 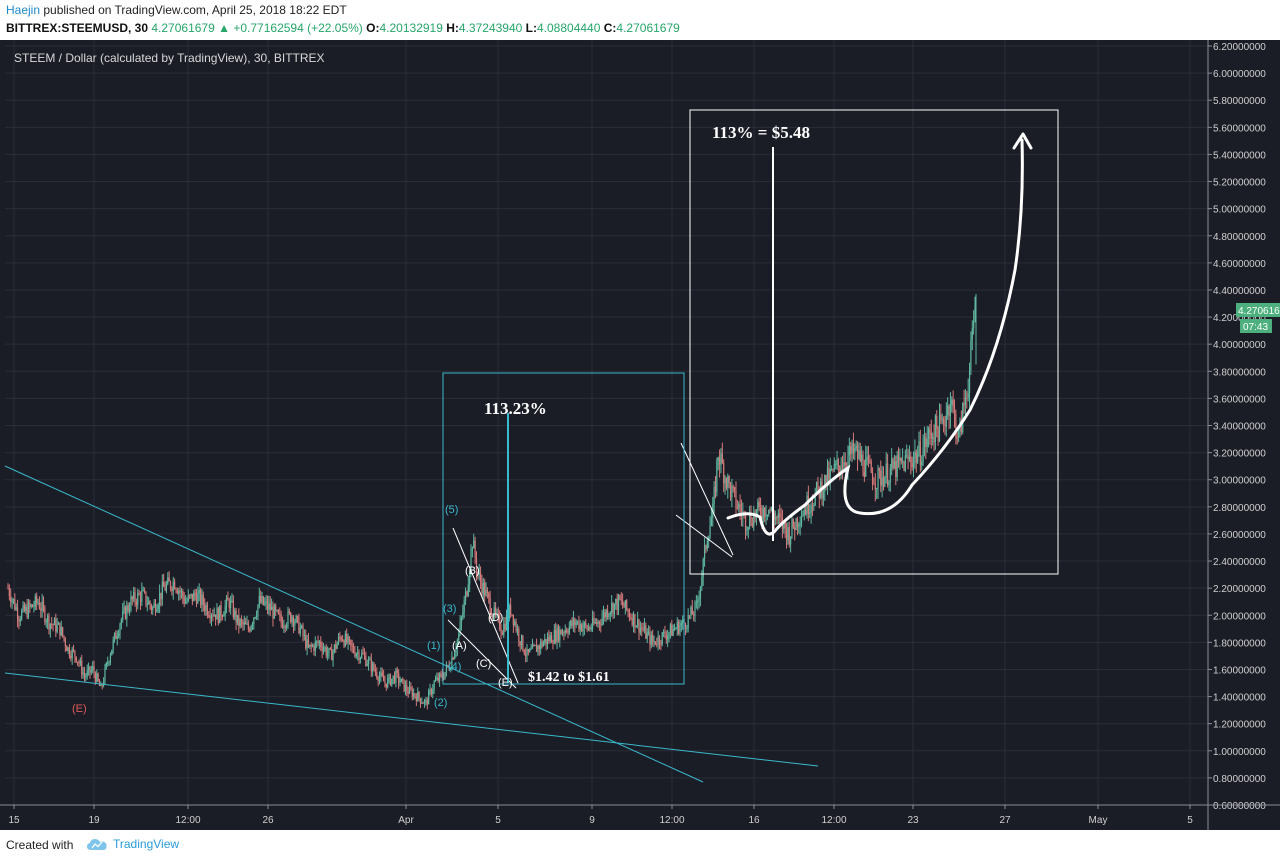 I want to click on author-link: Haejin, so click(x=23, y=10).